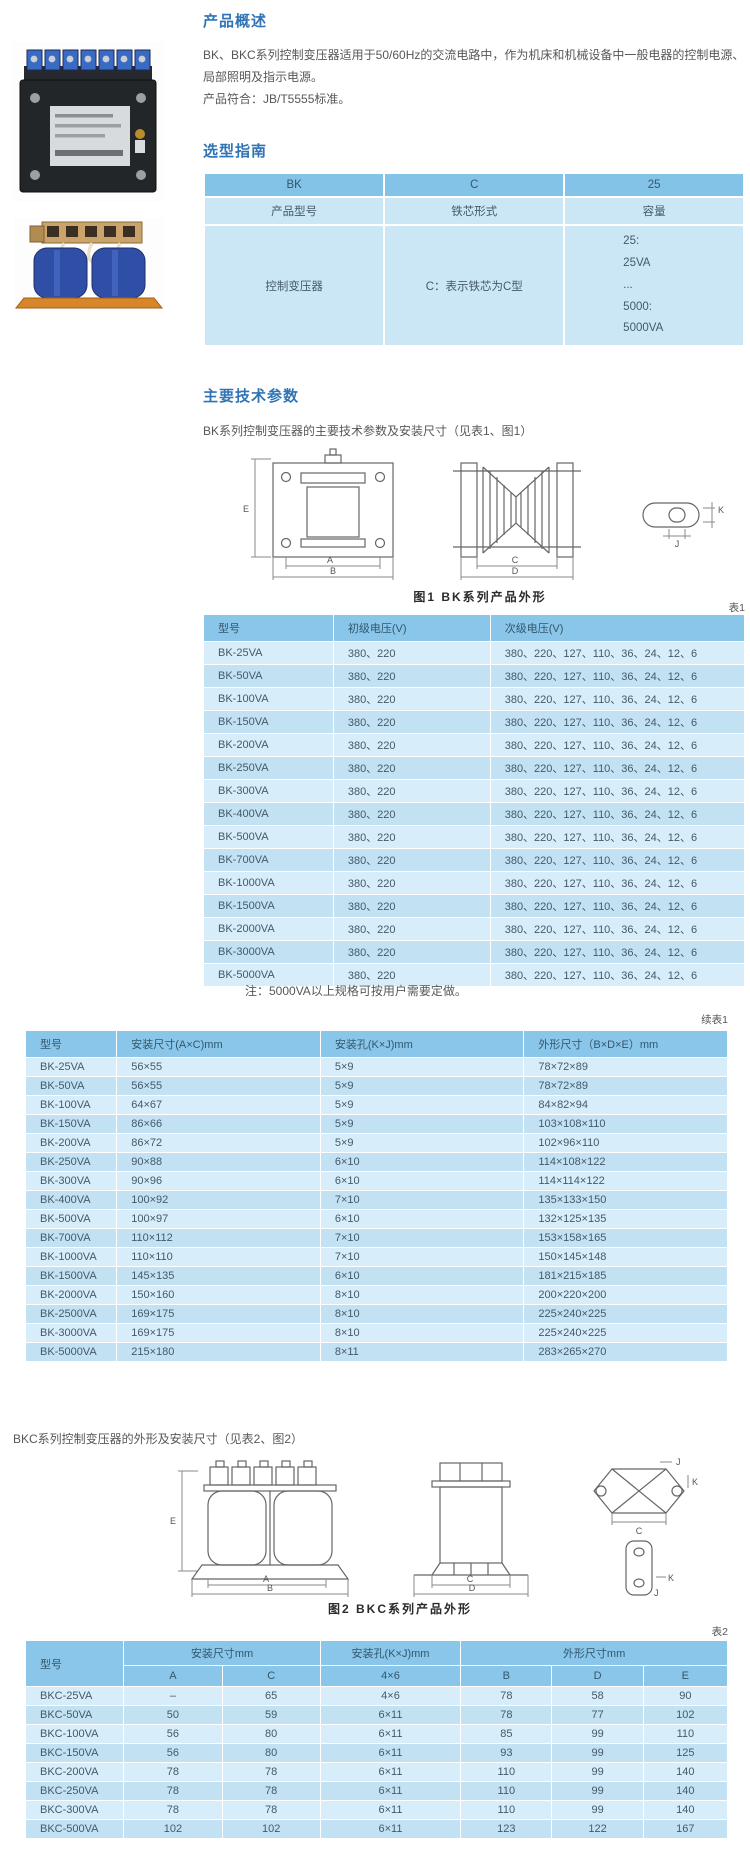  Describe the element at coordinates (472, 1588) in the screenshot. I see `fig2-dim-d: D` at that location.